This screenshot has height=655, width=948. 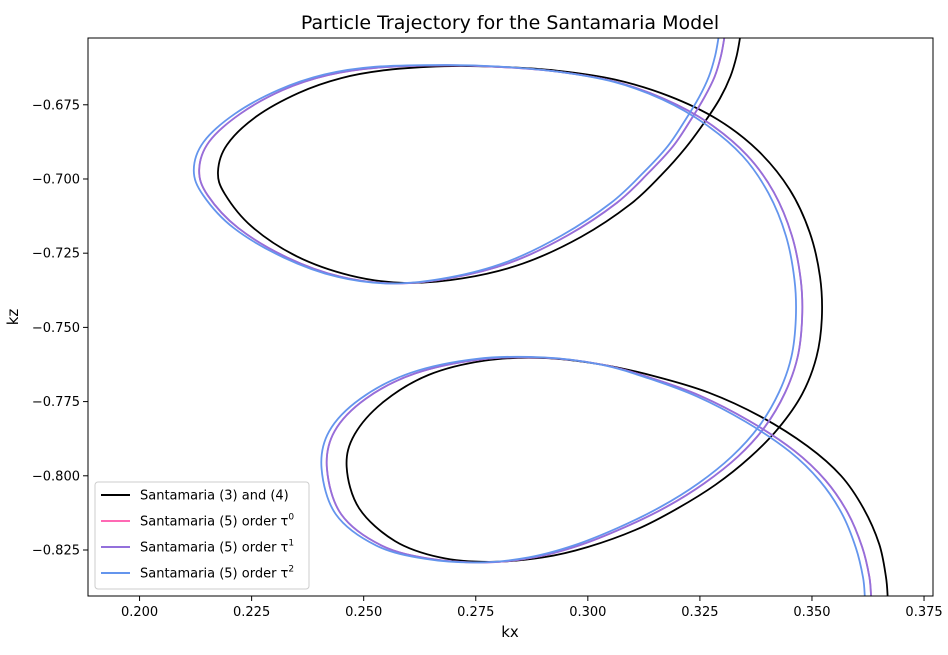 What do you see at coordinates (13, 317) in the screenshot?
I see `y-axis-label: kz` at bounding box center [13, 317].